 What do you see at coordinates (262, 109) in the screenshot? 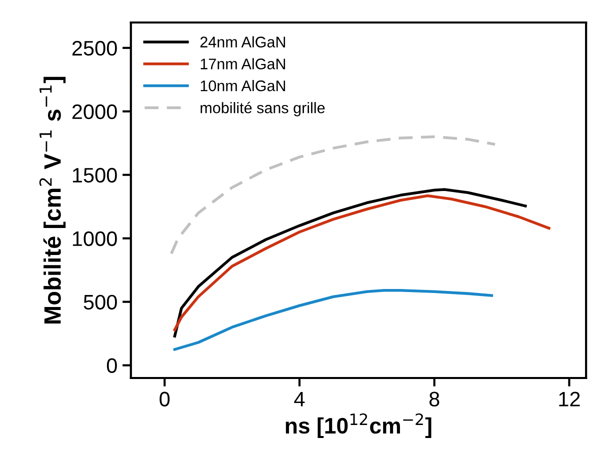
I see `legend-label: mobilité sans grille` at bounding box center [262, 109].